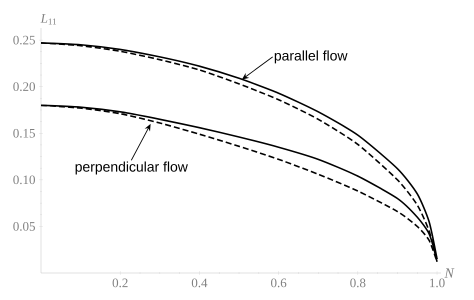 This screenshot has width=474, height=300. I want to click on x-tick-label: 0.2, so click(120, 283).